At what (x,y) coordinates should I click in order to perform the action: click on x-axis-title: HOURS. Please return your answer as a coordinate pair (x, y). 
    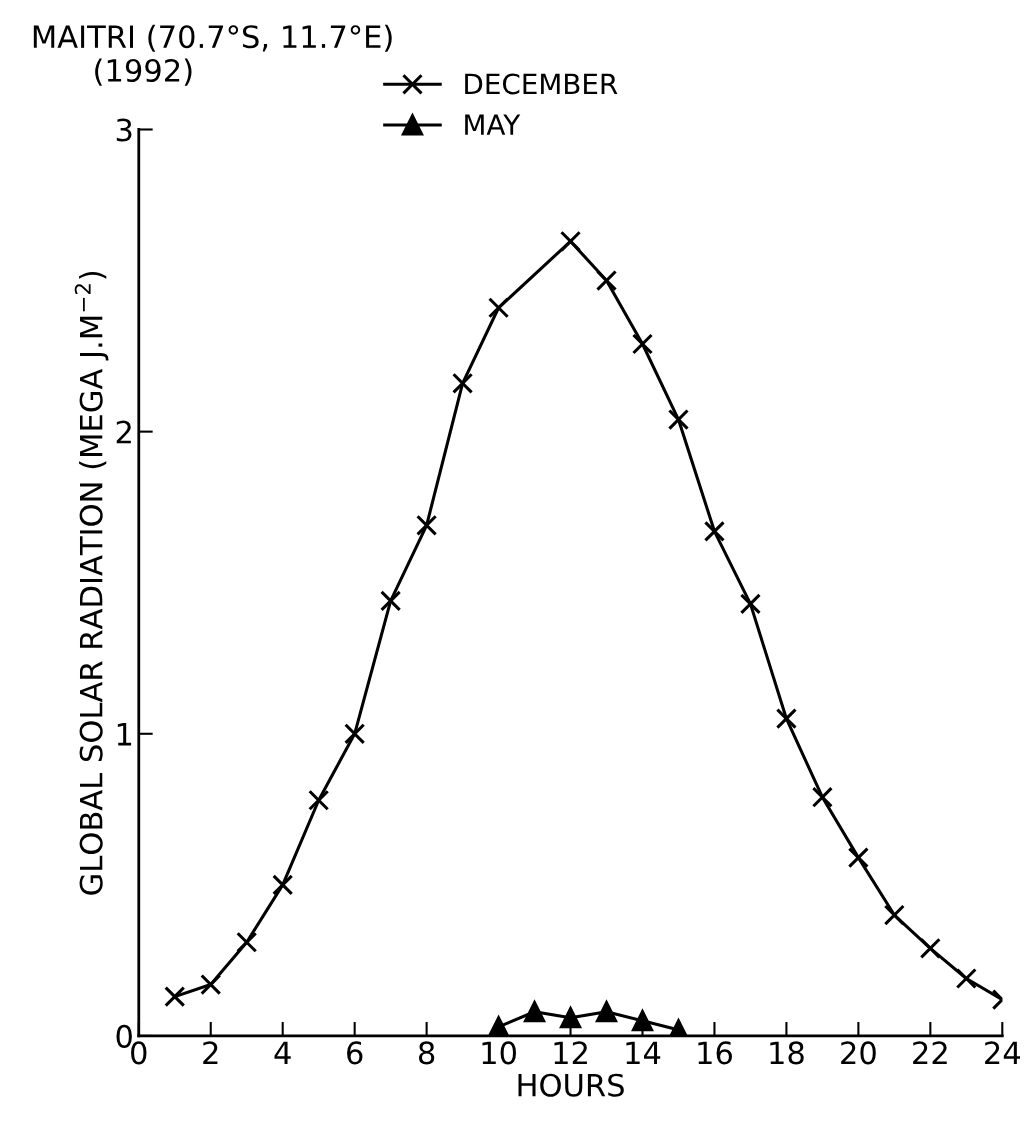
    Looking at the image, I should click on (571, 1085).